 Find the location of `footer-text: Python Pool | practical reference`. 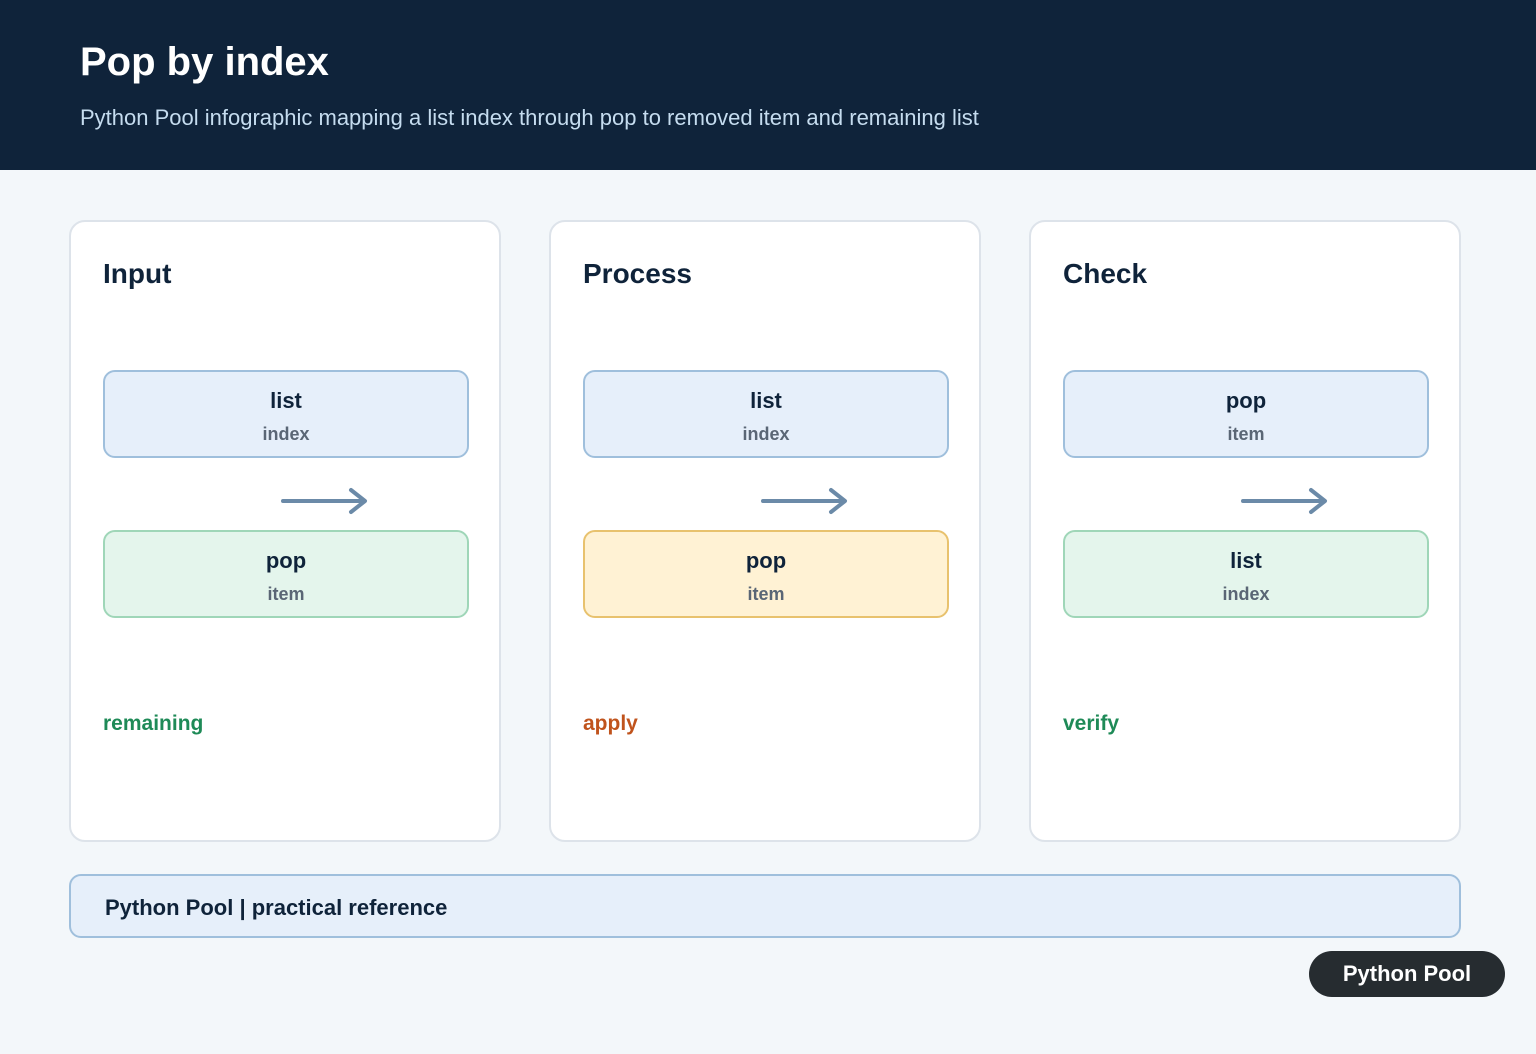

footer-text: Python Pool | practical reference is located at coordinates (276, 907).